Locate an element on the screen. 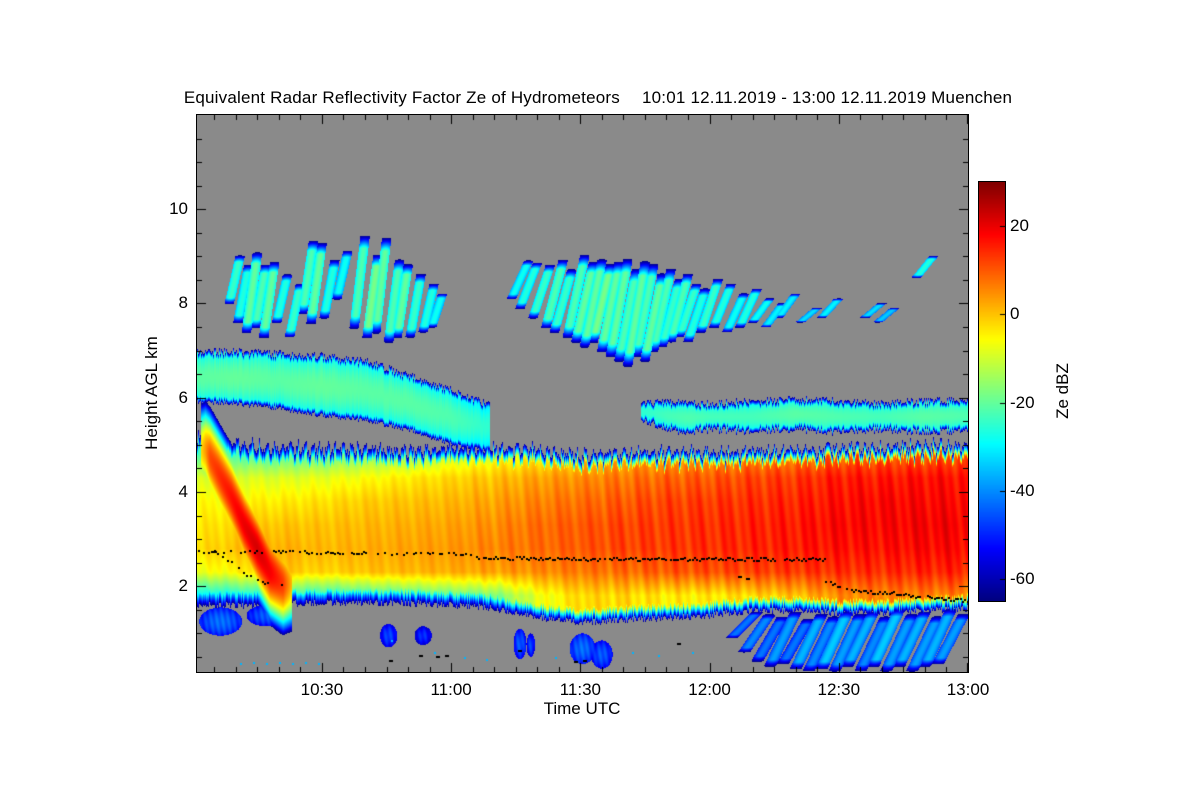 This screenshot has height=800, width=1200. colorbar-label: Ze dBZ is located at coordinates (1062, 391).